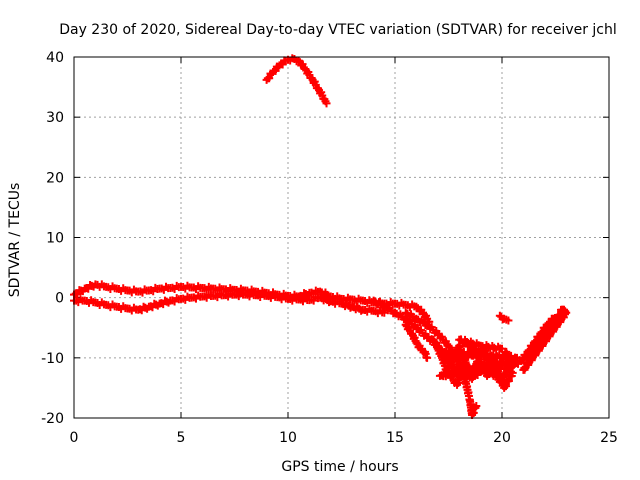 The image size is (640, 480). I want to click on y-tick-label: 0, so click(59, 299).